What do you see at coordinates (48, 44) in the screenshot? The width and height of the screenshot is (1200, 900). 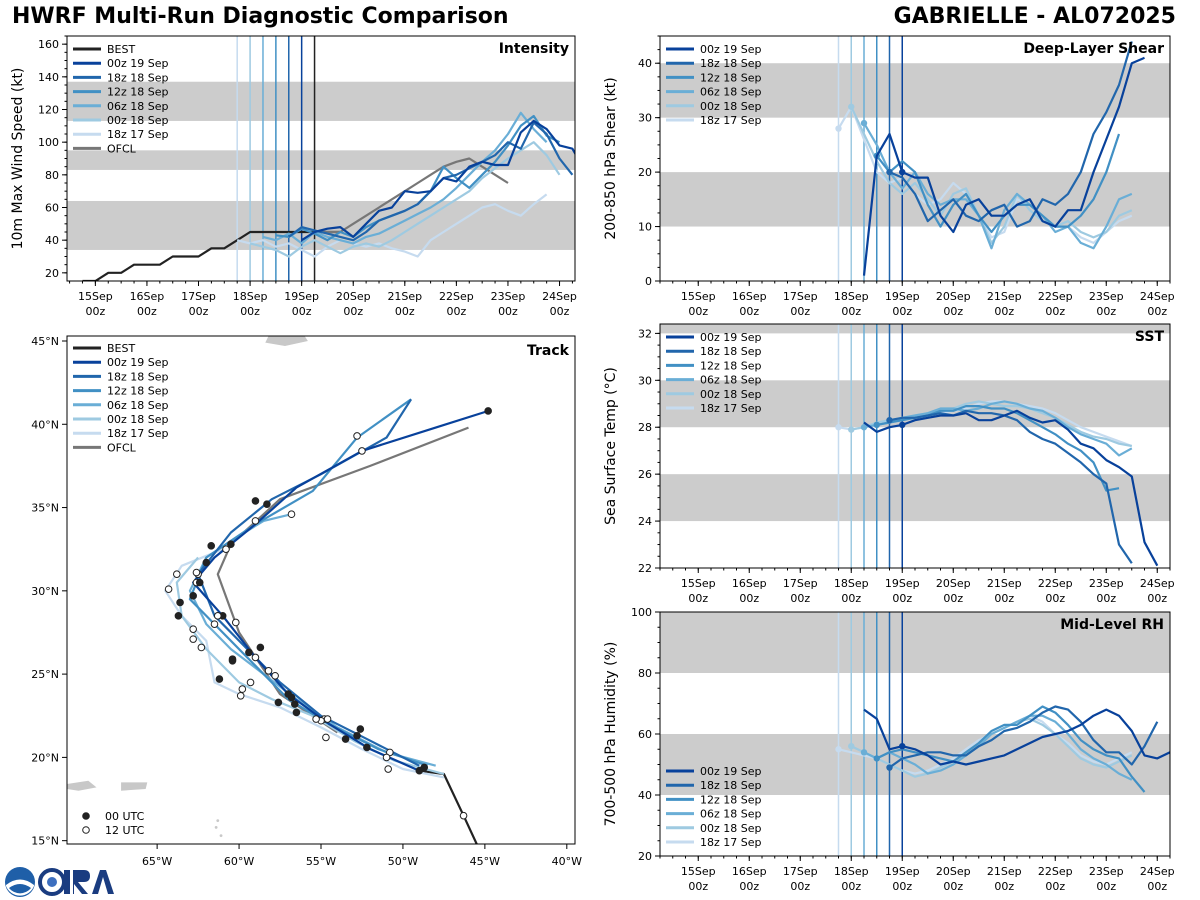 I see `y-tick-label: 160` at bounding box center [48, 44].